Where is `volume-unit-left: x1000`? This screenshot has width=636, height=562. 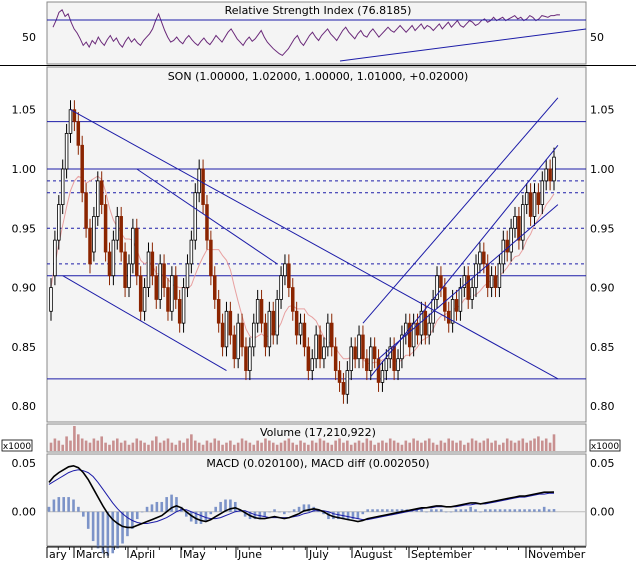
volume-unit-left: x1000 is located at coordinates (17, 445).